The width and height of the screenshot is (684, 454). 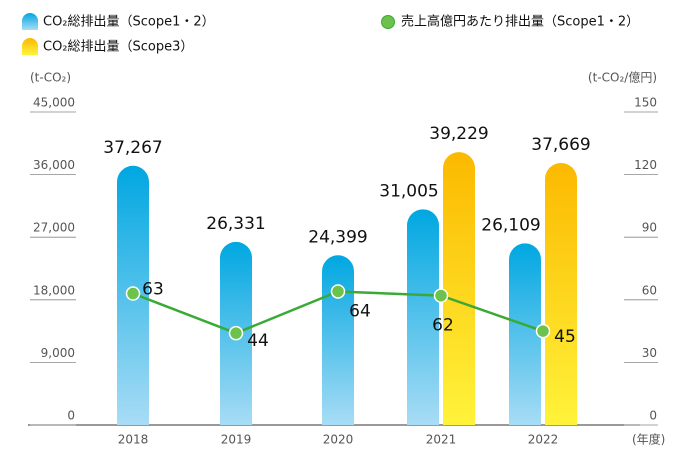 What do you see at coordinates (520, 22) in the screenshot?
I see `legend-label: 売上高億円あたり排出量（Scope1・2）` at bounding box center [520, 22].